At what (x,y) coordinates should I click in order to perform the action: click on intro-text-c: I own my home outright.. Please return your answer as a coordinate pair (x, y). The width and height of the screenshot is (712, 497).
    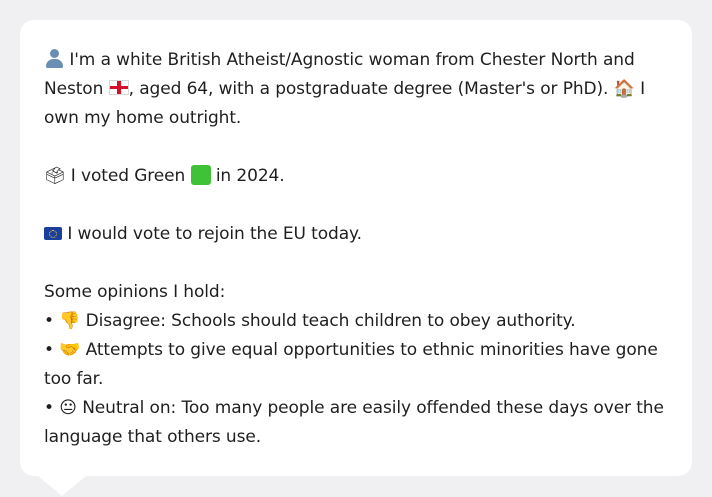
    Looking at the image, I should click on (344, 103).